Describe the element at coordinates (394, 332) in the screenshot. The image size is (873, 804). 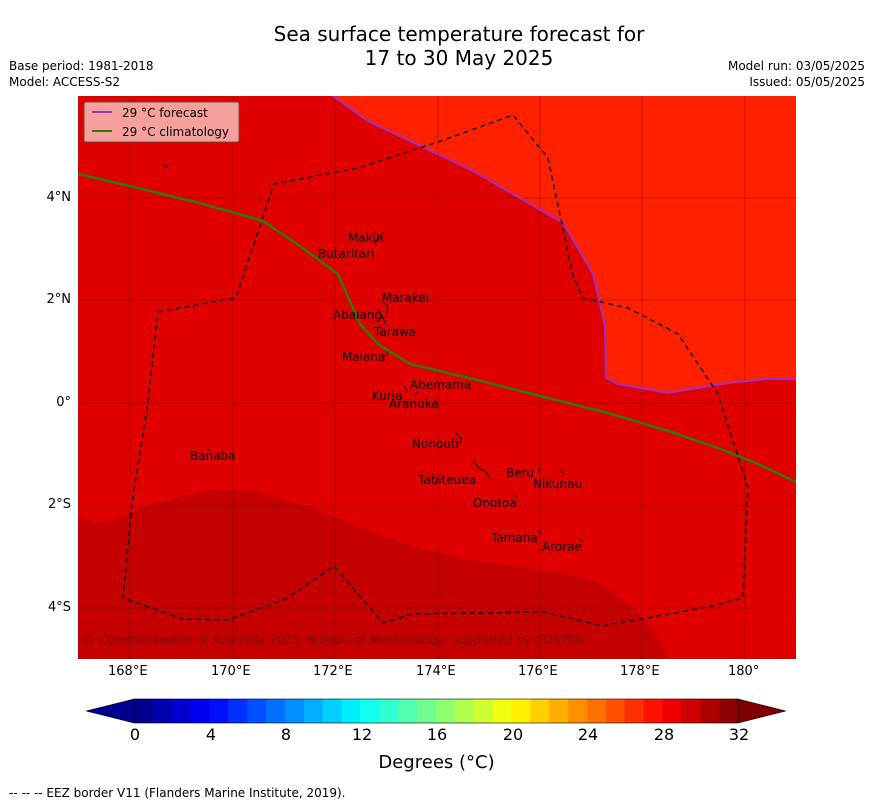
I see `island-label-tarawa: Tarawa` at that location.